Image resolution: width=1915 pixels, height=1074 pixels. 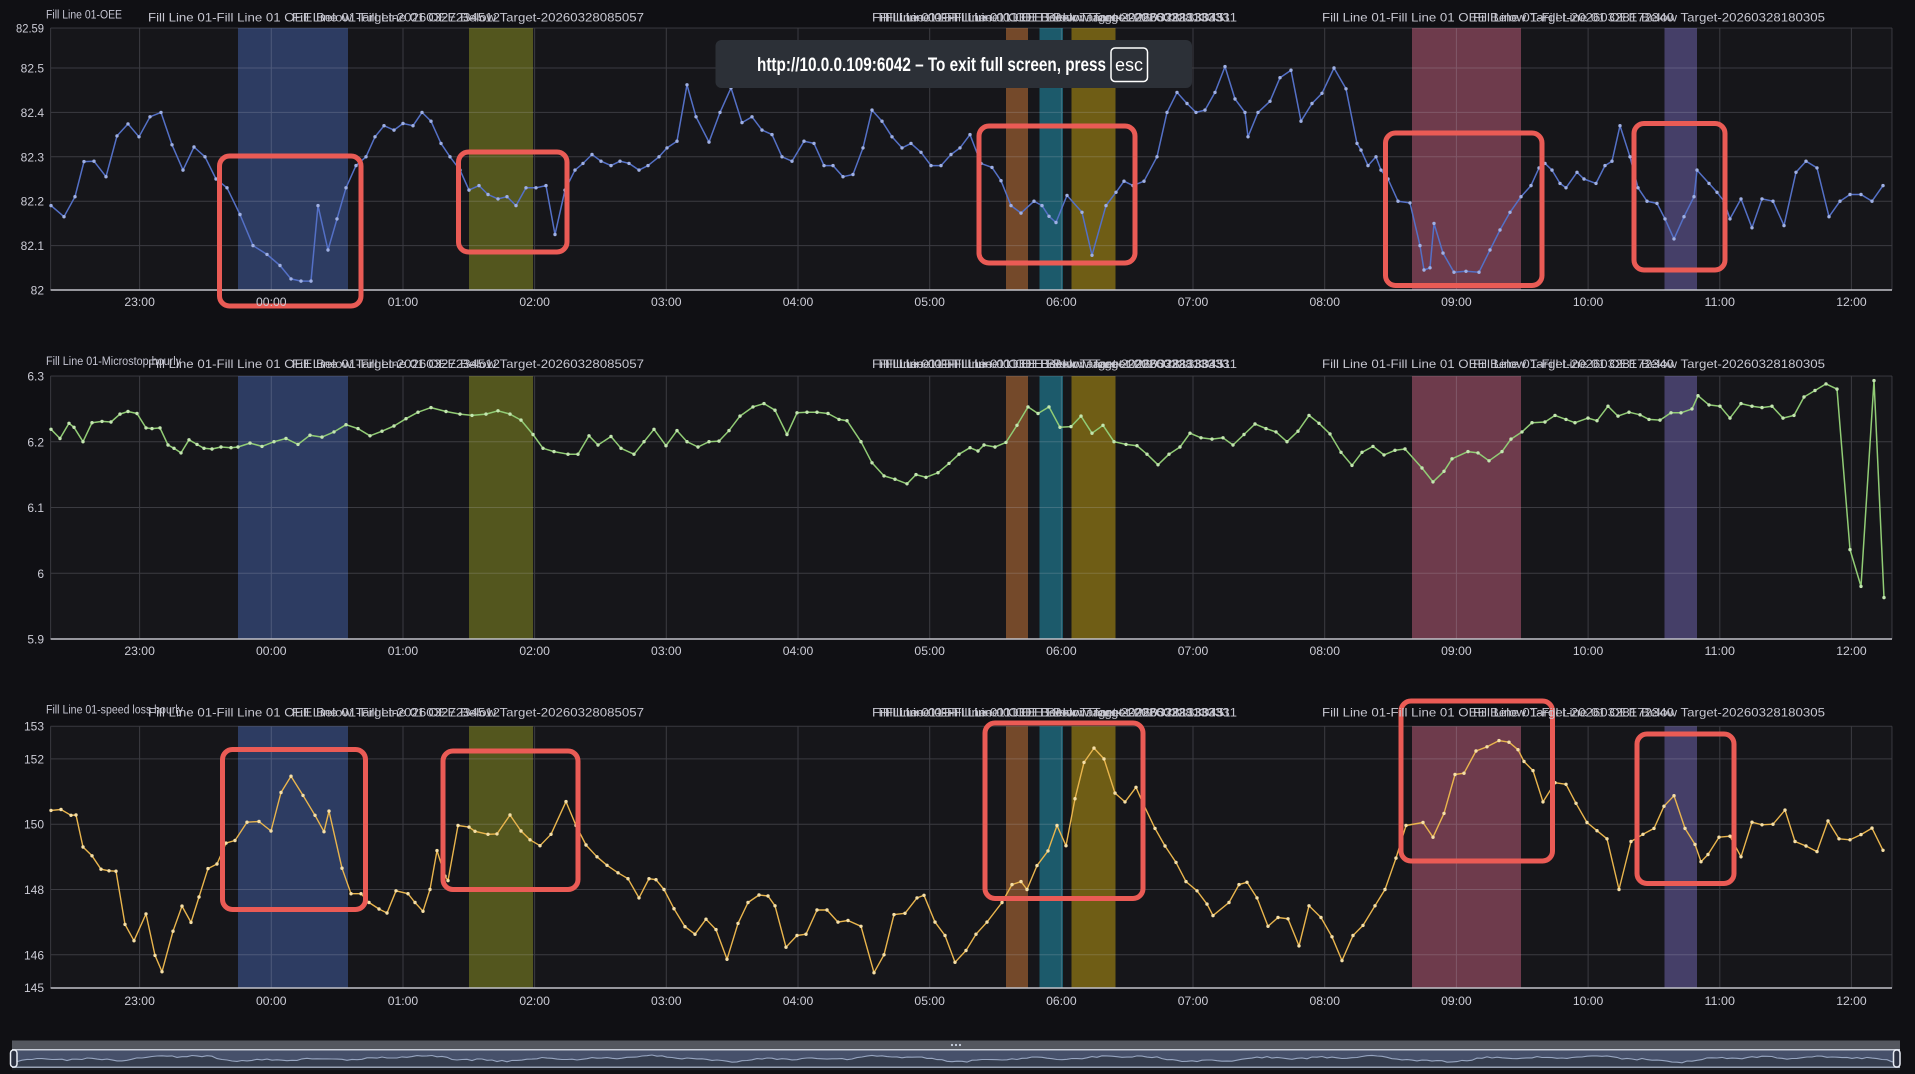 I want to click on svg-text: 6.3, so click(x=35, y=377).